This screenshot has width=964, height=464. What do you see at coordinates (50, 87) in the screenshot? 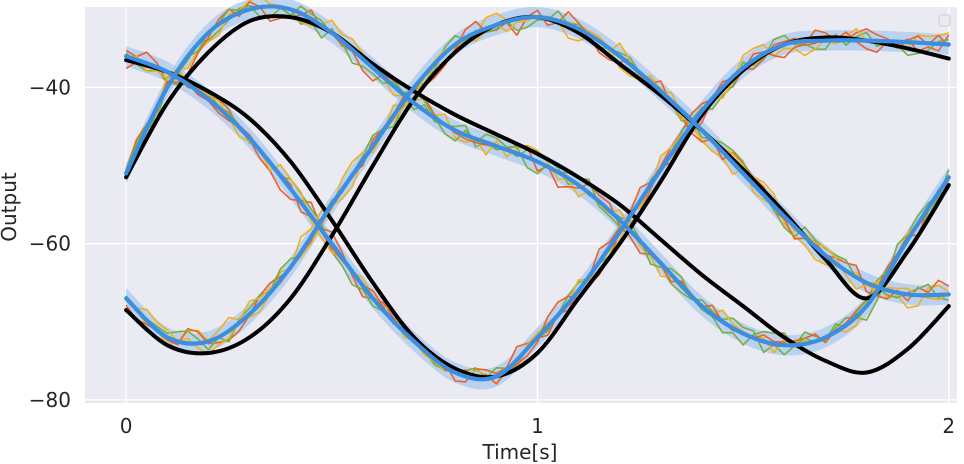
I see `y-tick-label: −40` at bounding box center [50, 87].